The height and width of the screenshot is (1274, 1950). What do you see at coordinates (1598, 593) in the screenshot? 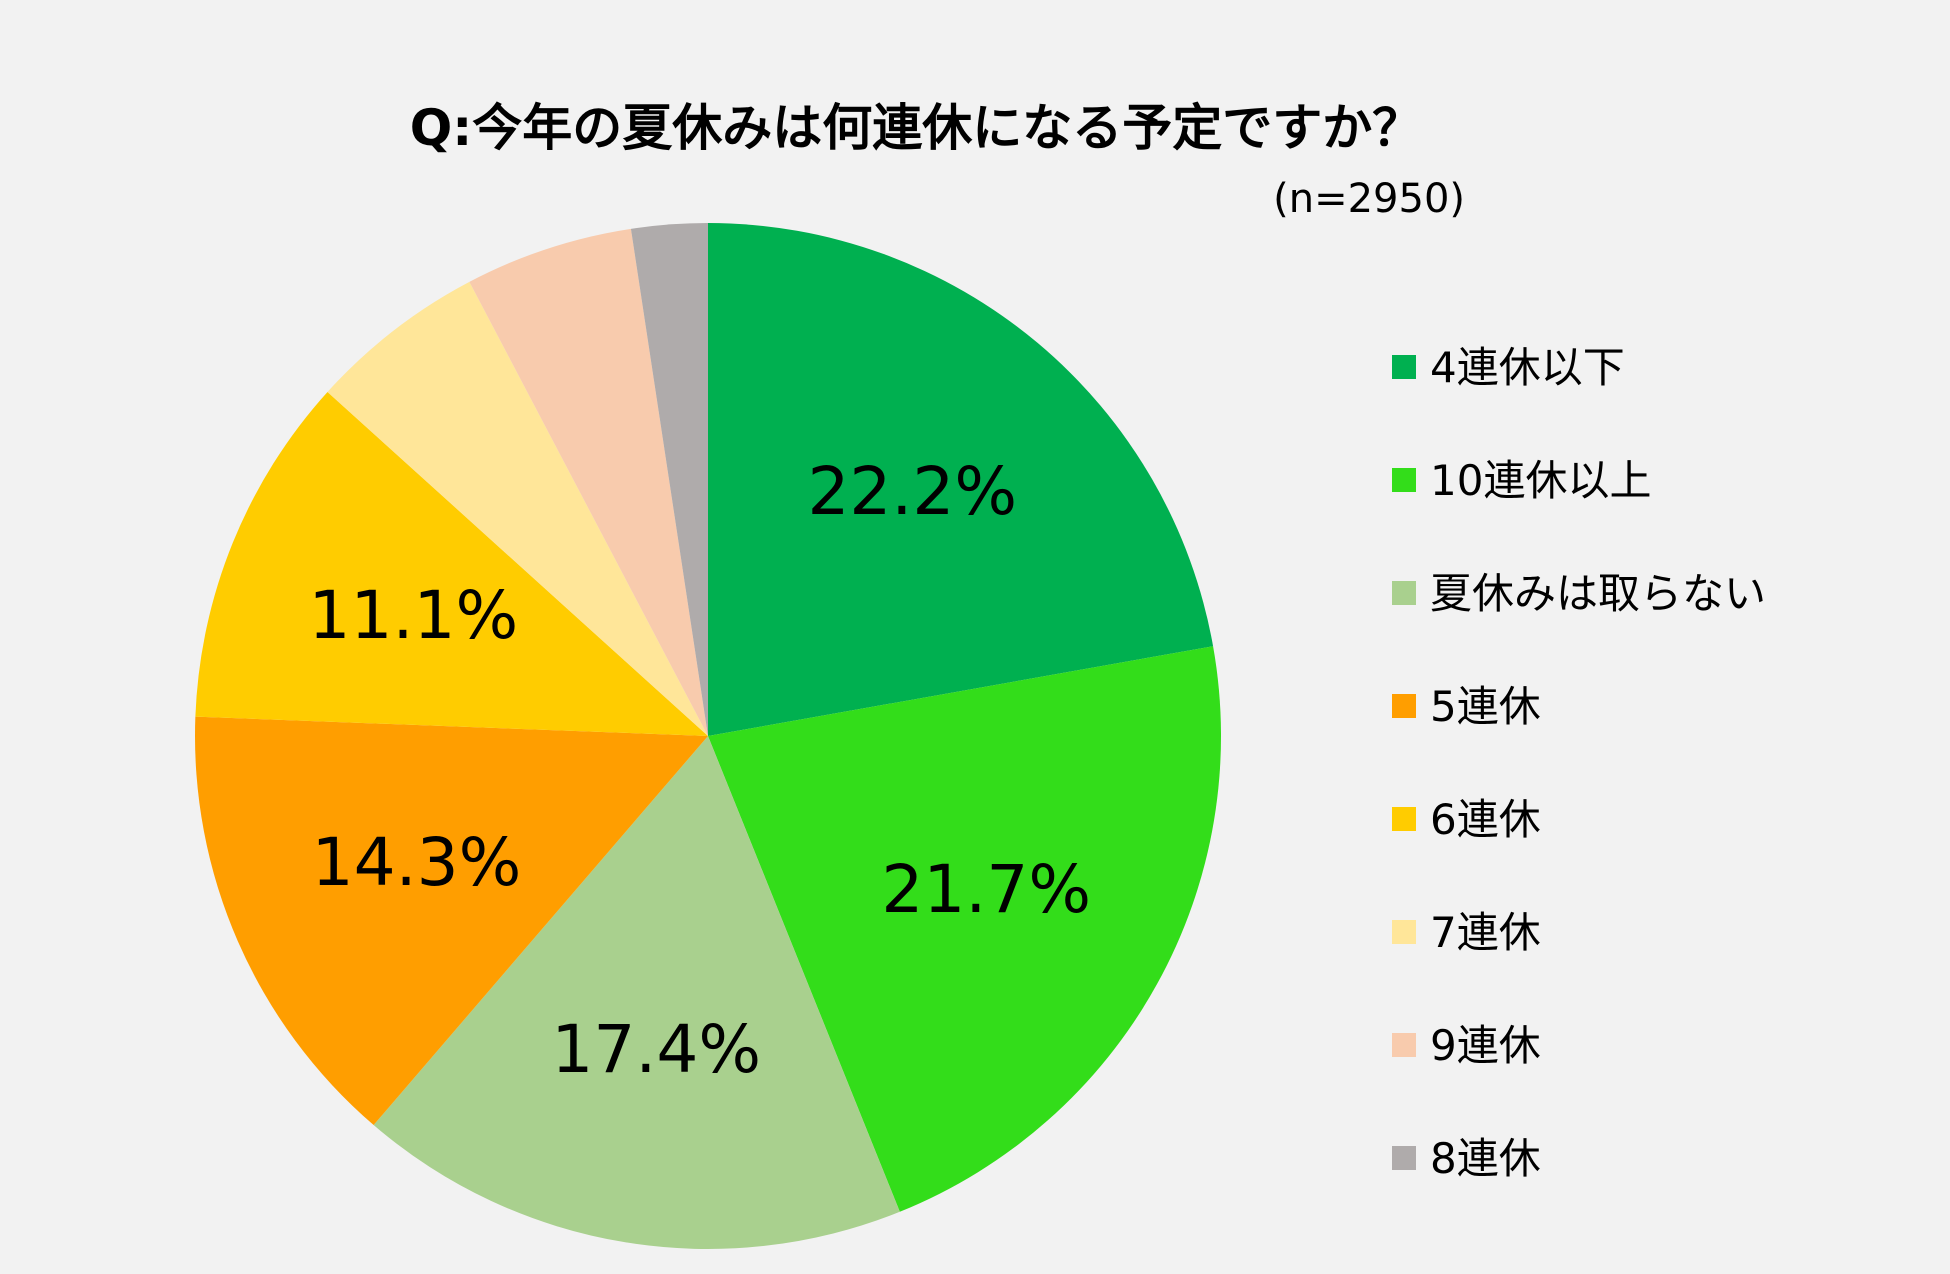
I see `legend-label: 夏休みは取らない` at bounding box center [1598, 593].